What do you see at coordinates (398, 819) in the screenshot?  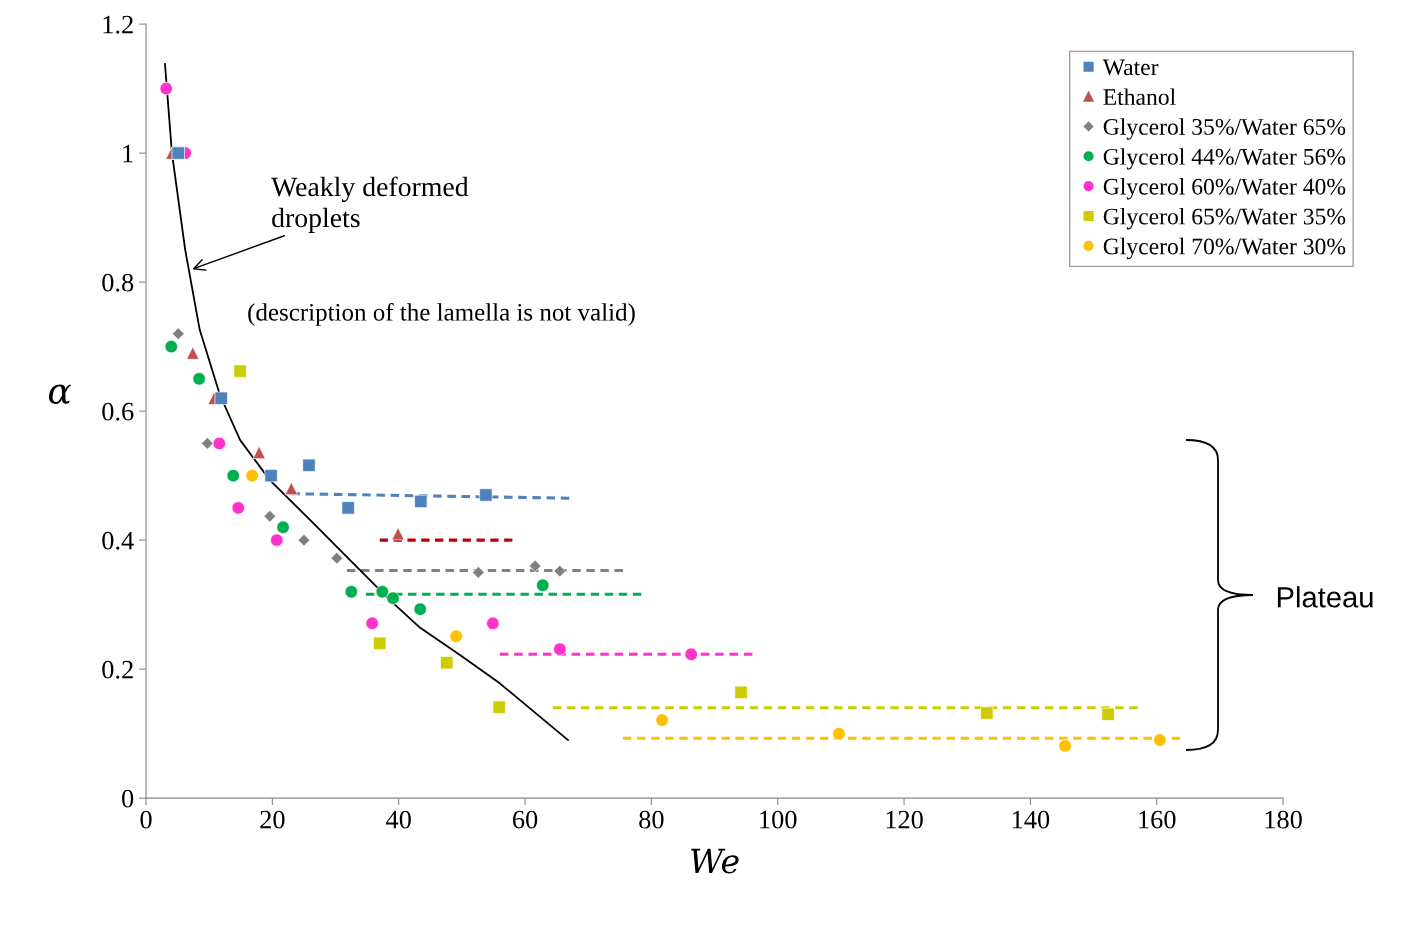 I see `x-tick-label: 40` at bounding box center [398, 819].